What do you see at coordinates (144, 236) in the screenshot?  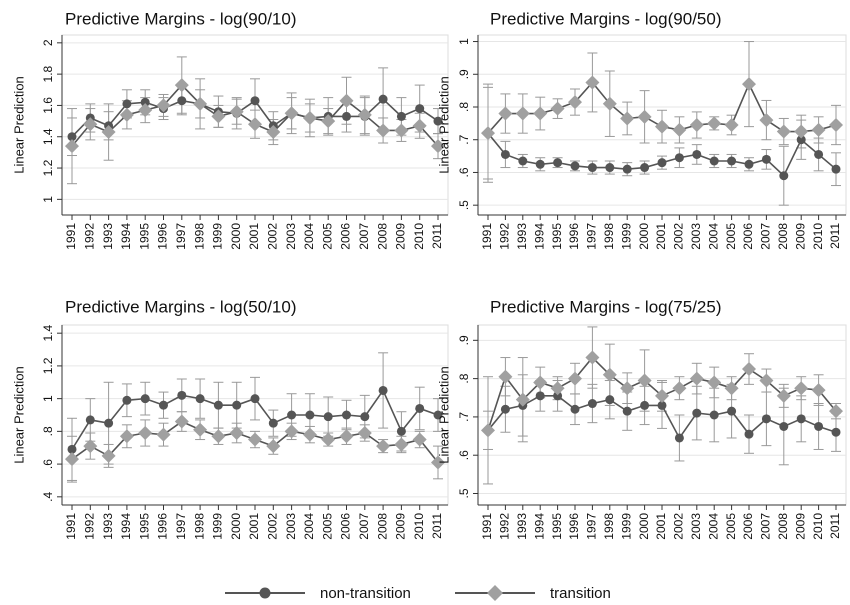 I see `x-tick-label: 1995` at bounding box center [144, 236].